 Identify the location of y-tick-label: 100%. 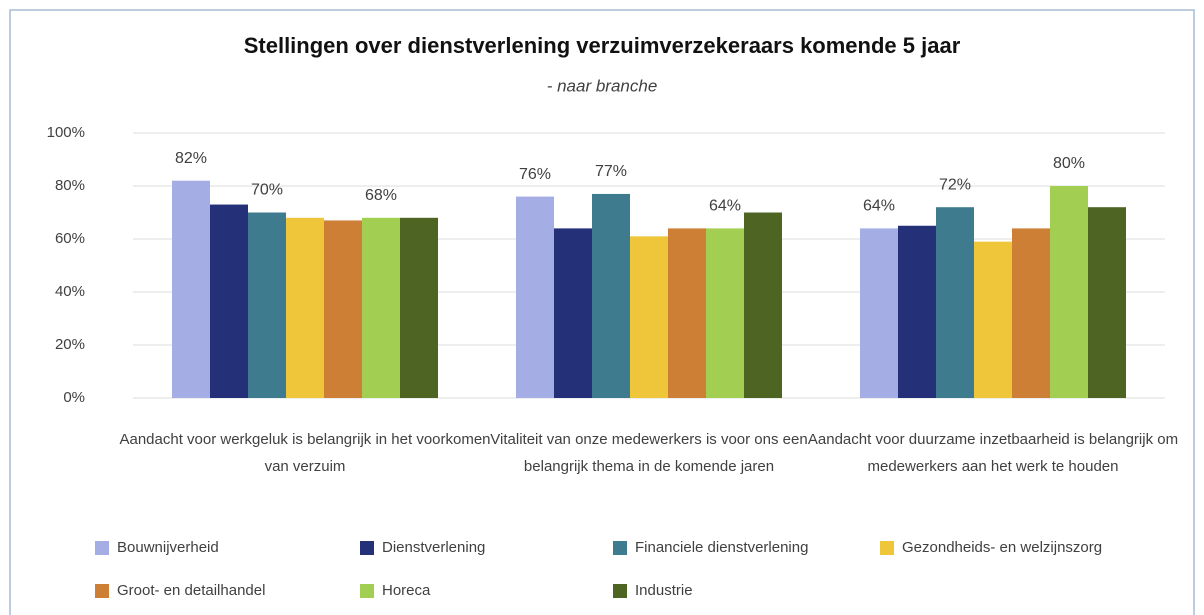
(66, 132).